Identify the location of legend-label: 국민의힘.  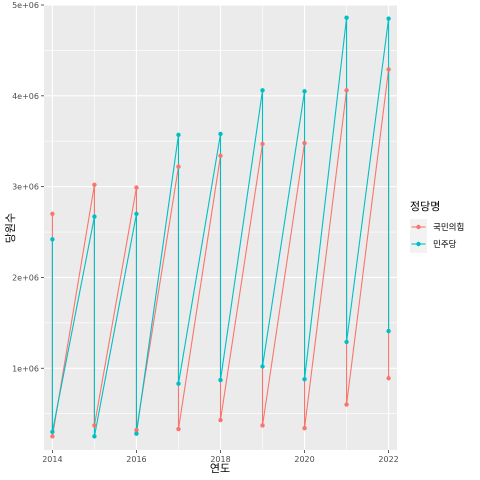
(448, 227).